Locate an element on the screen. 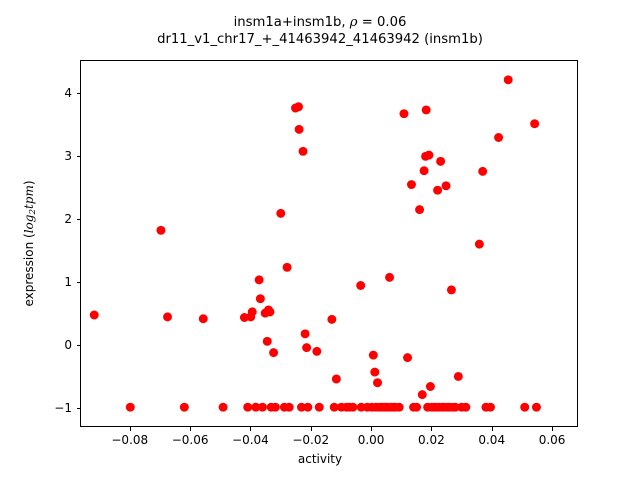 This screenshot has height=480, width=640. y-tick-label: 0 is located at coordinates (68, 345).